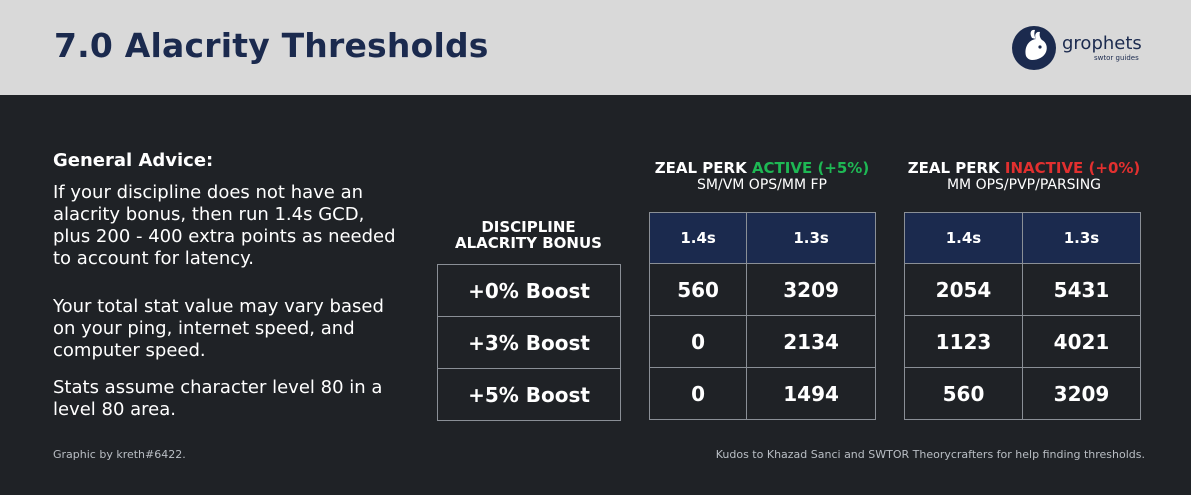 Image resolution: width=1191 pixels, height=495 pixels. I want to click on boost-label: +5% Boost, so click(529, 394).